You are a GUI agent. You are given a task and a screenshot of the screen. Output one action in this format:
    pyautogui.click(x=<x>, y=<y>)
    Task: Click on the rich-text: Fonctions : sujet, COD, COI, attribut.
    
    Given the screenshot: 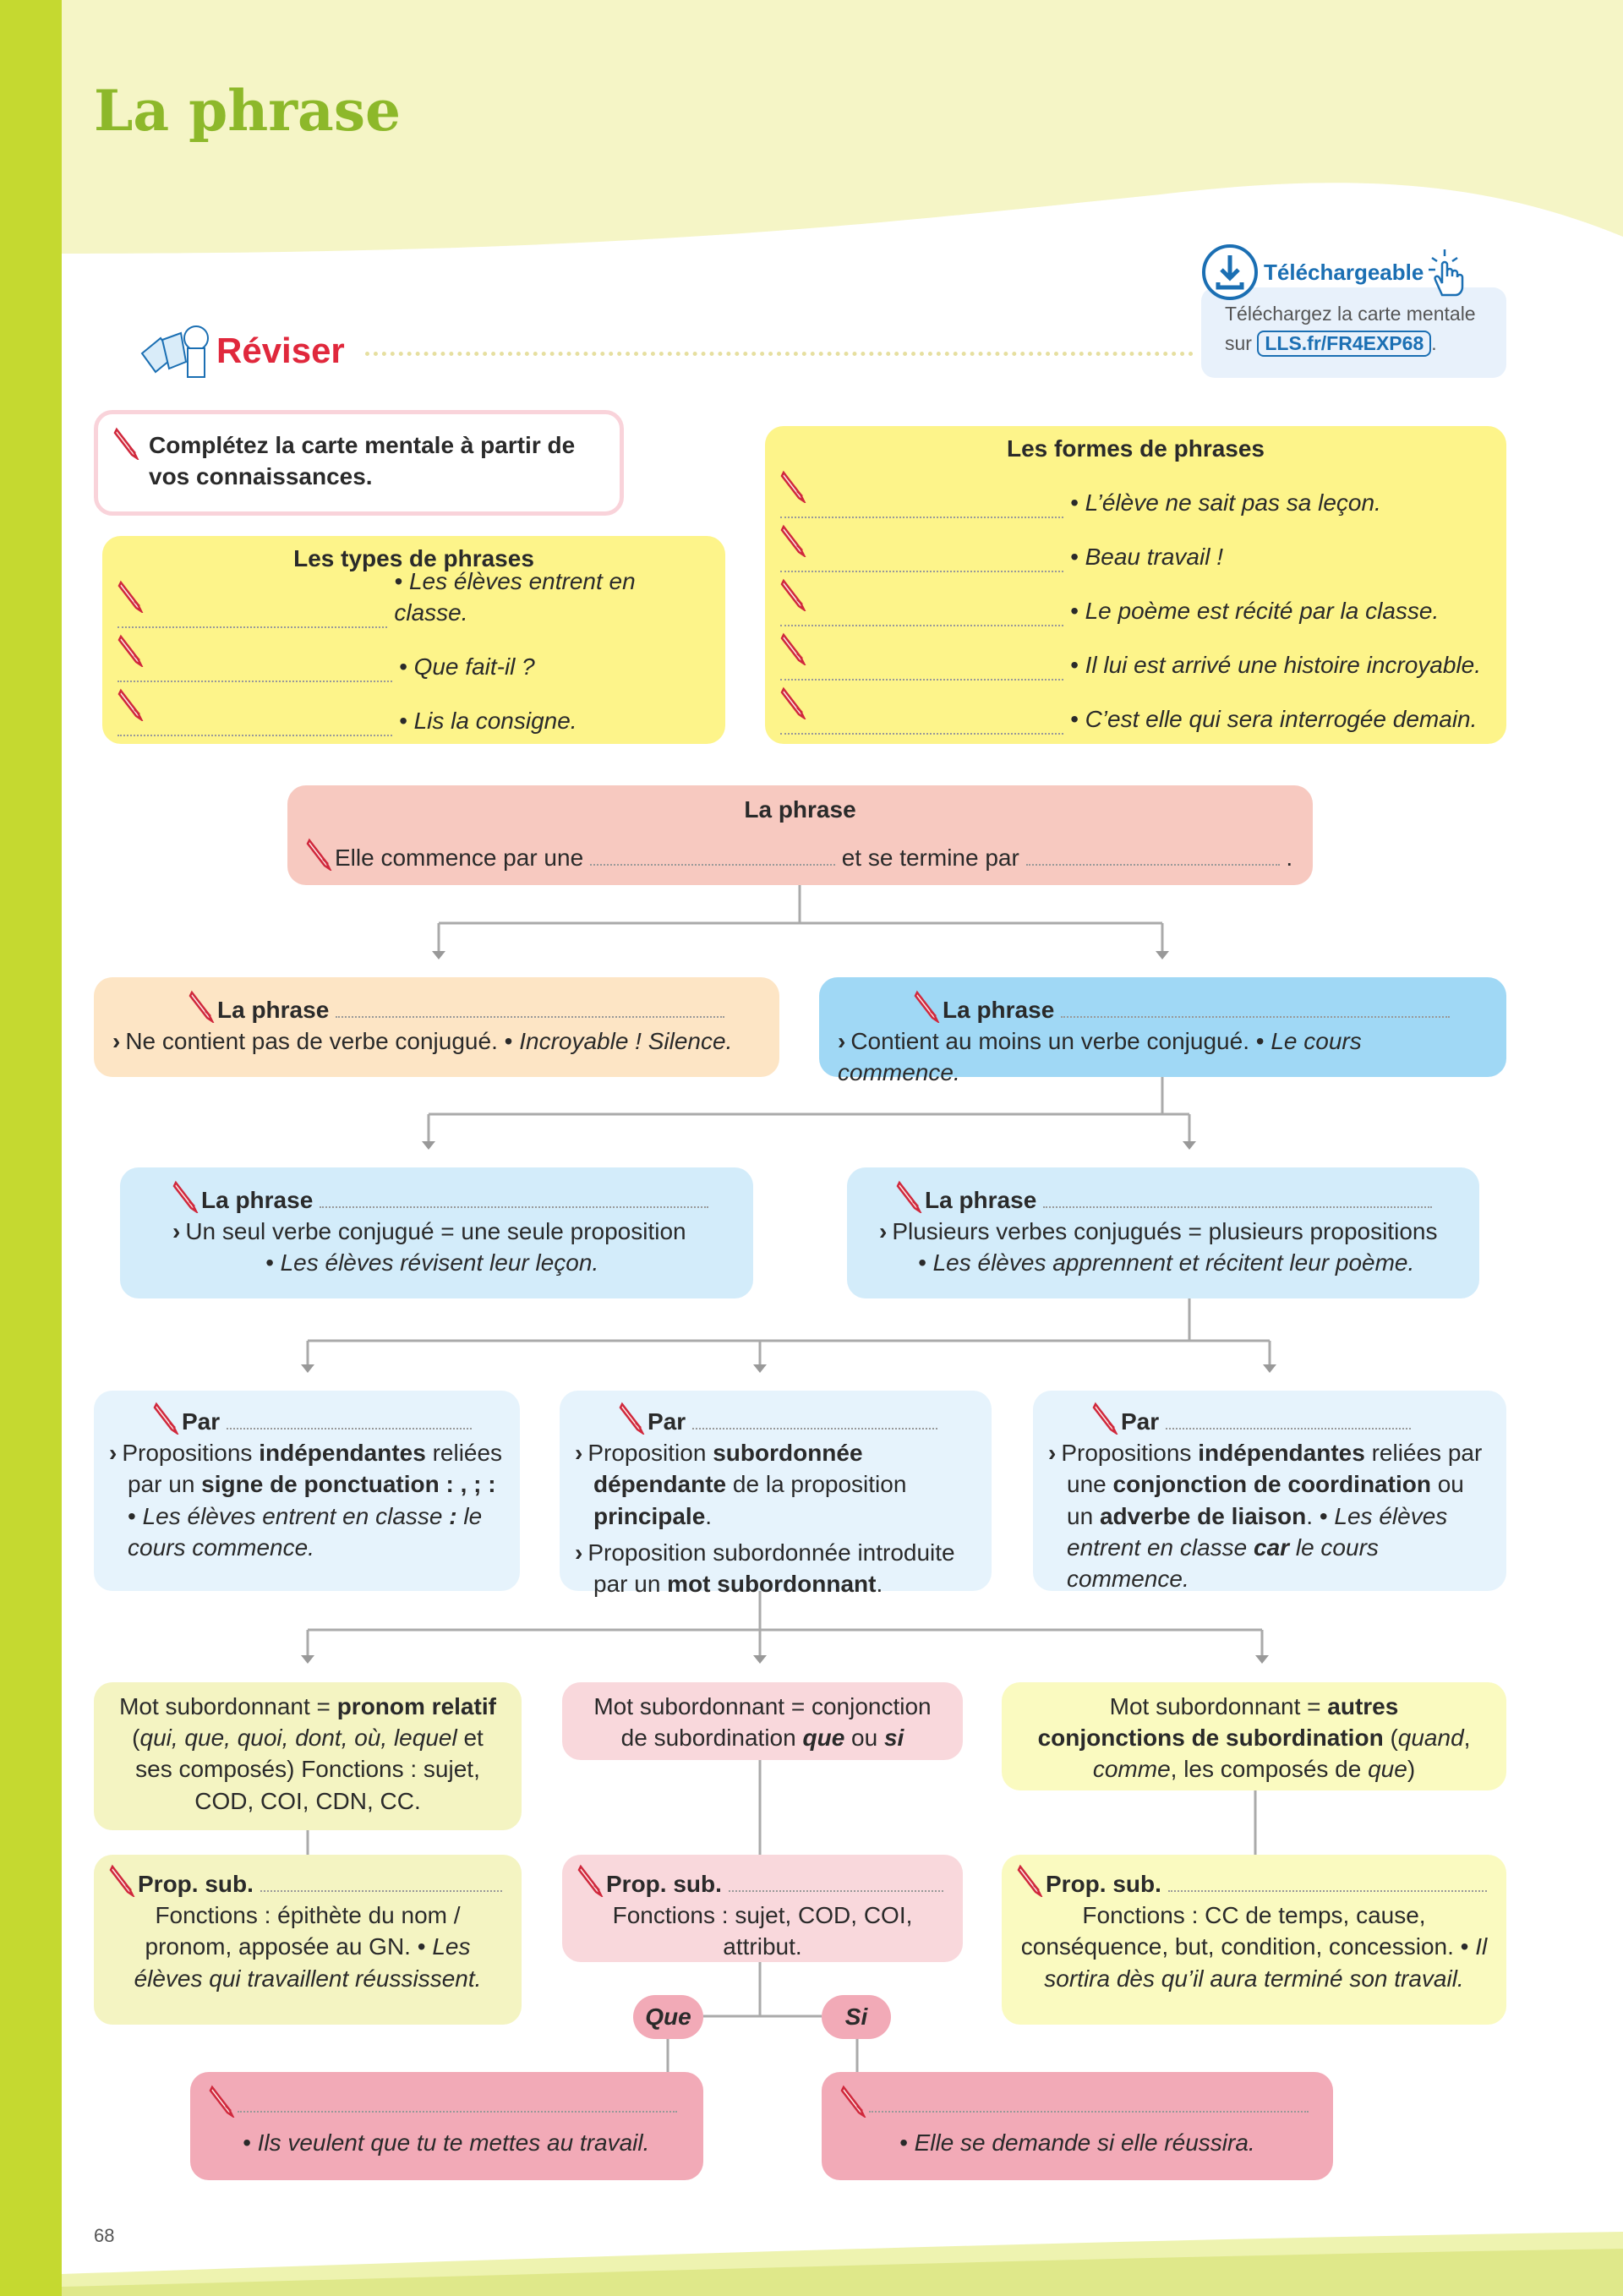 What is the action you would take?
    pyautogui.click(x=763, y=1931)
    